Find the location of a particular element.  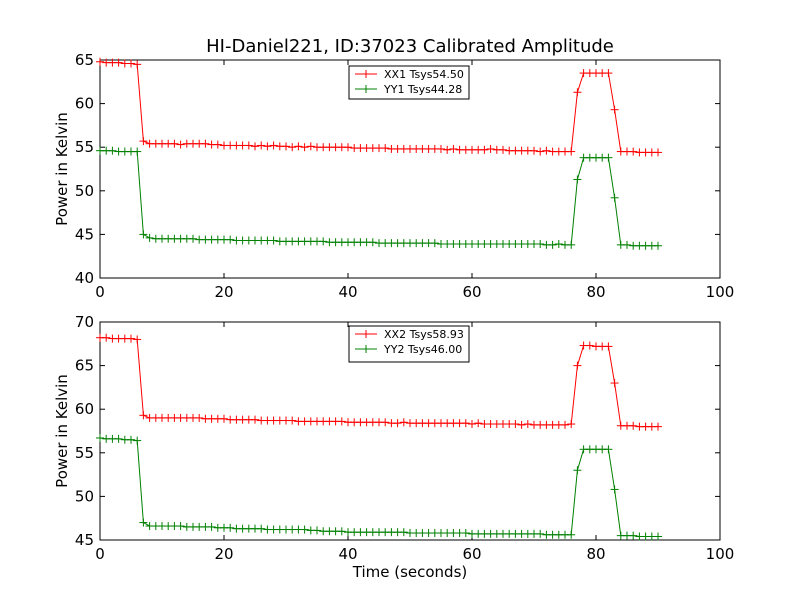

legend-label: YY2 Tsys46.00 is located at coordinates (422, 349).